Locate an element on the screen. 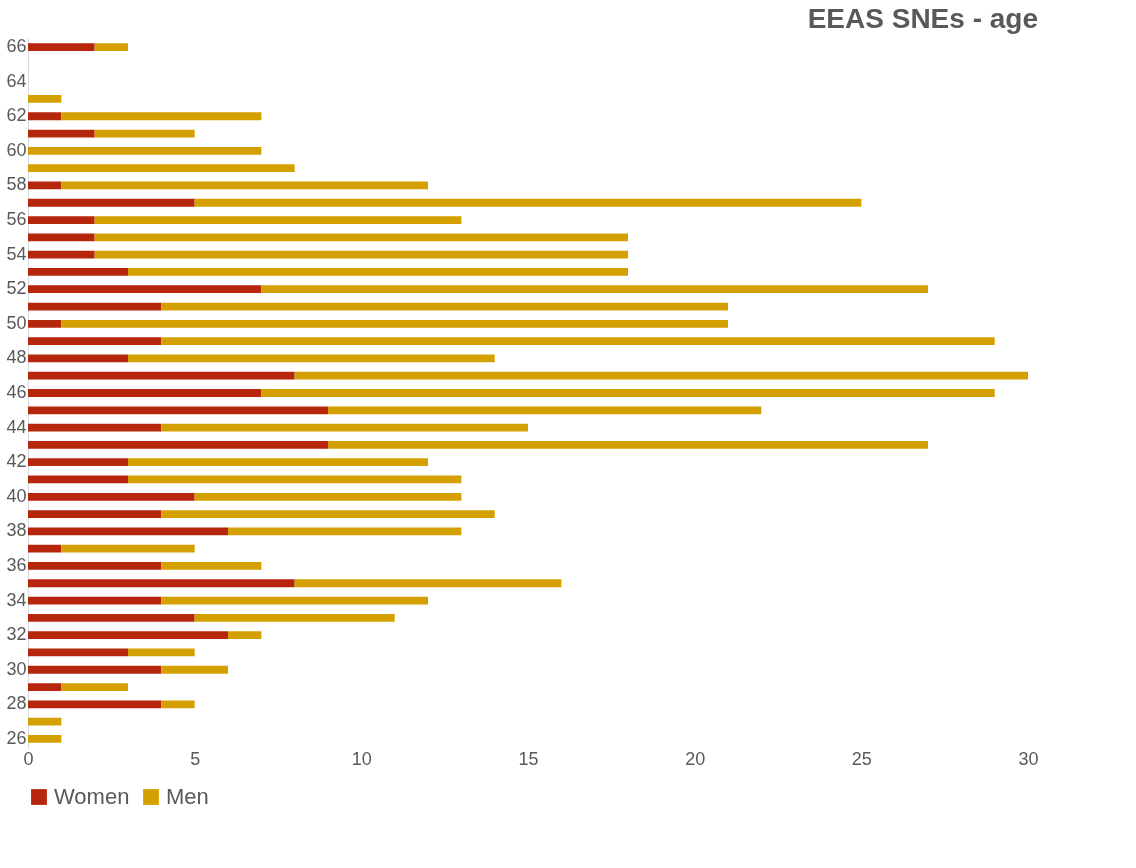 This screenshot has width=1136, height=868. y-tick-label: 50 is located at coordinates (16, 322).